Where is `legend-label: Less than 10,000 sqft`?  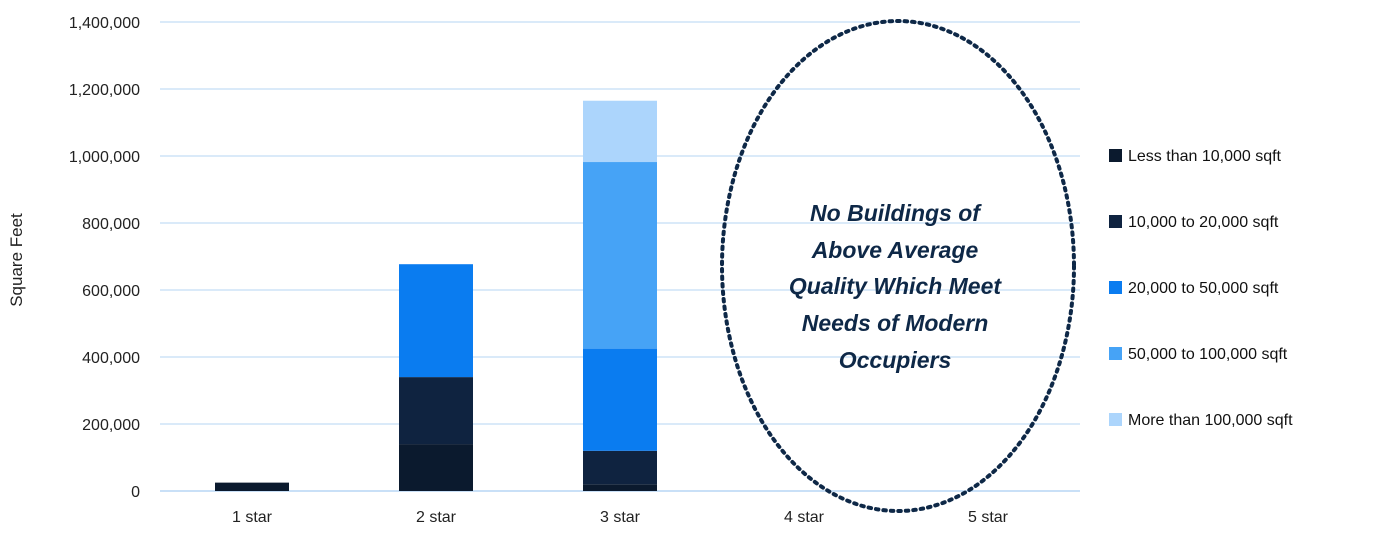 legend-label: Less than 10,000 sqft is located at coordinates (1205, 156).